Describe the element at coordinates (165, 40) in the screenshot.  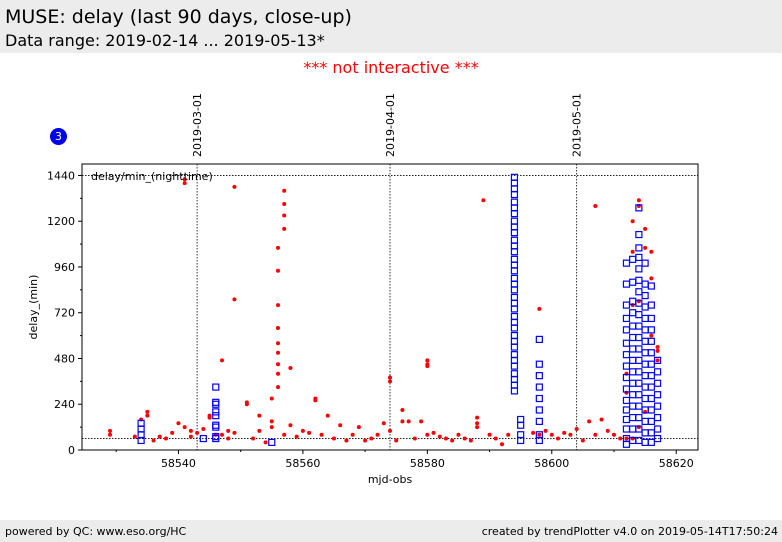
I see `data-range-subtitle: Data range: 2019-02-14 ... 2019-05-13*` at that location.